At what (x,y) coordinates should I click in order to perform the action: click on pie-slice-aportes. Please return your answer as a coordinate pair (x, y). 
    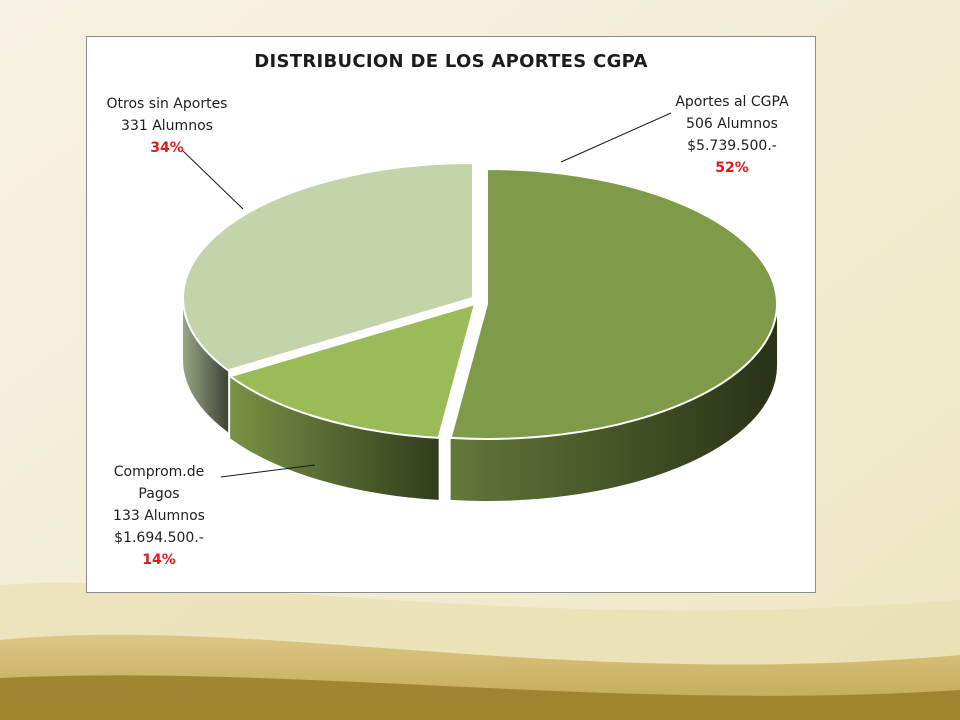
    Looking at the image, I should click on (613, 303).